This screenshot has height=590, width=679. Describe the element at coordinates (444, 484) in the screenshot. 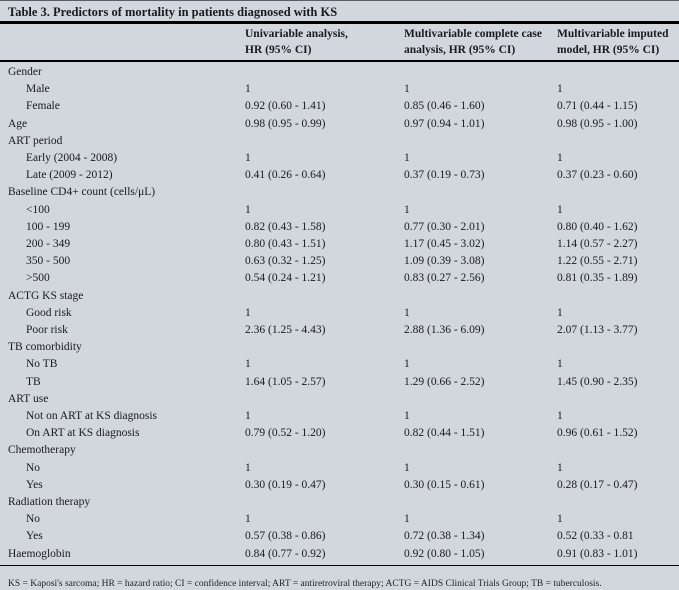

I see `hr-value-cell: 0.30 (0.15 - 0.61)` at that location.